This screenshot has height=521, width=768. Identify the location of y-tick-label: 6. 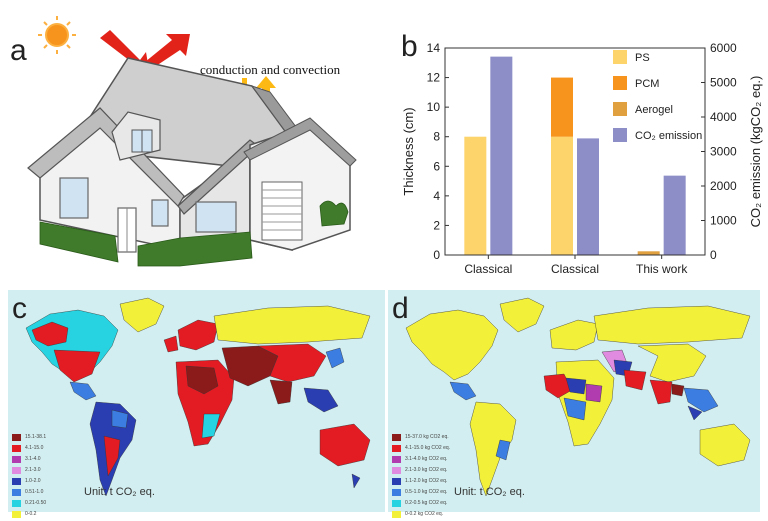
(436, 166).